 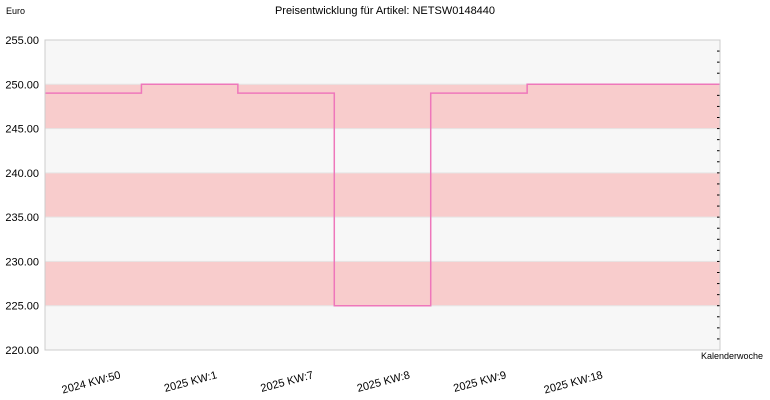 I want to click on x-tick-label: 2025 KW:8, so click(x=383, y=382).